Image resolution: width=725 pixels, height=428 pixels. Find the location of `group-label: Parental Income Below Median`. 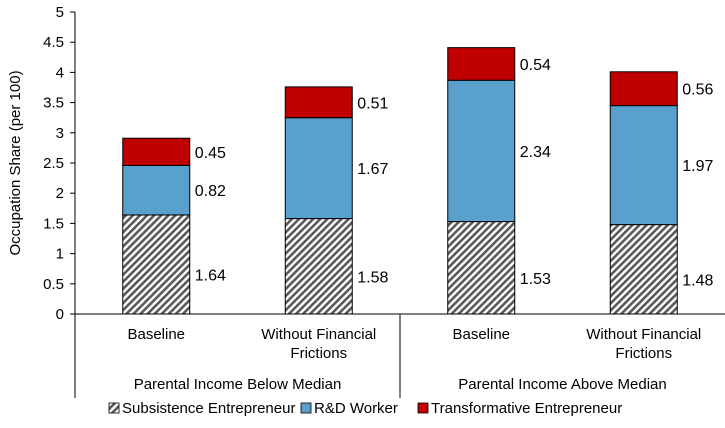

group-label: Parental Income Below Median is located at coordinates (238, 384).